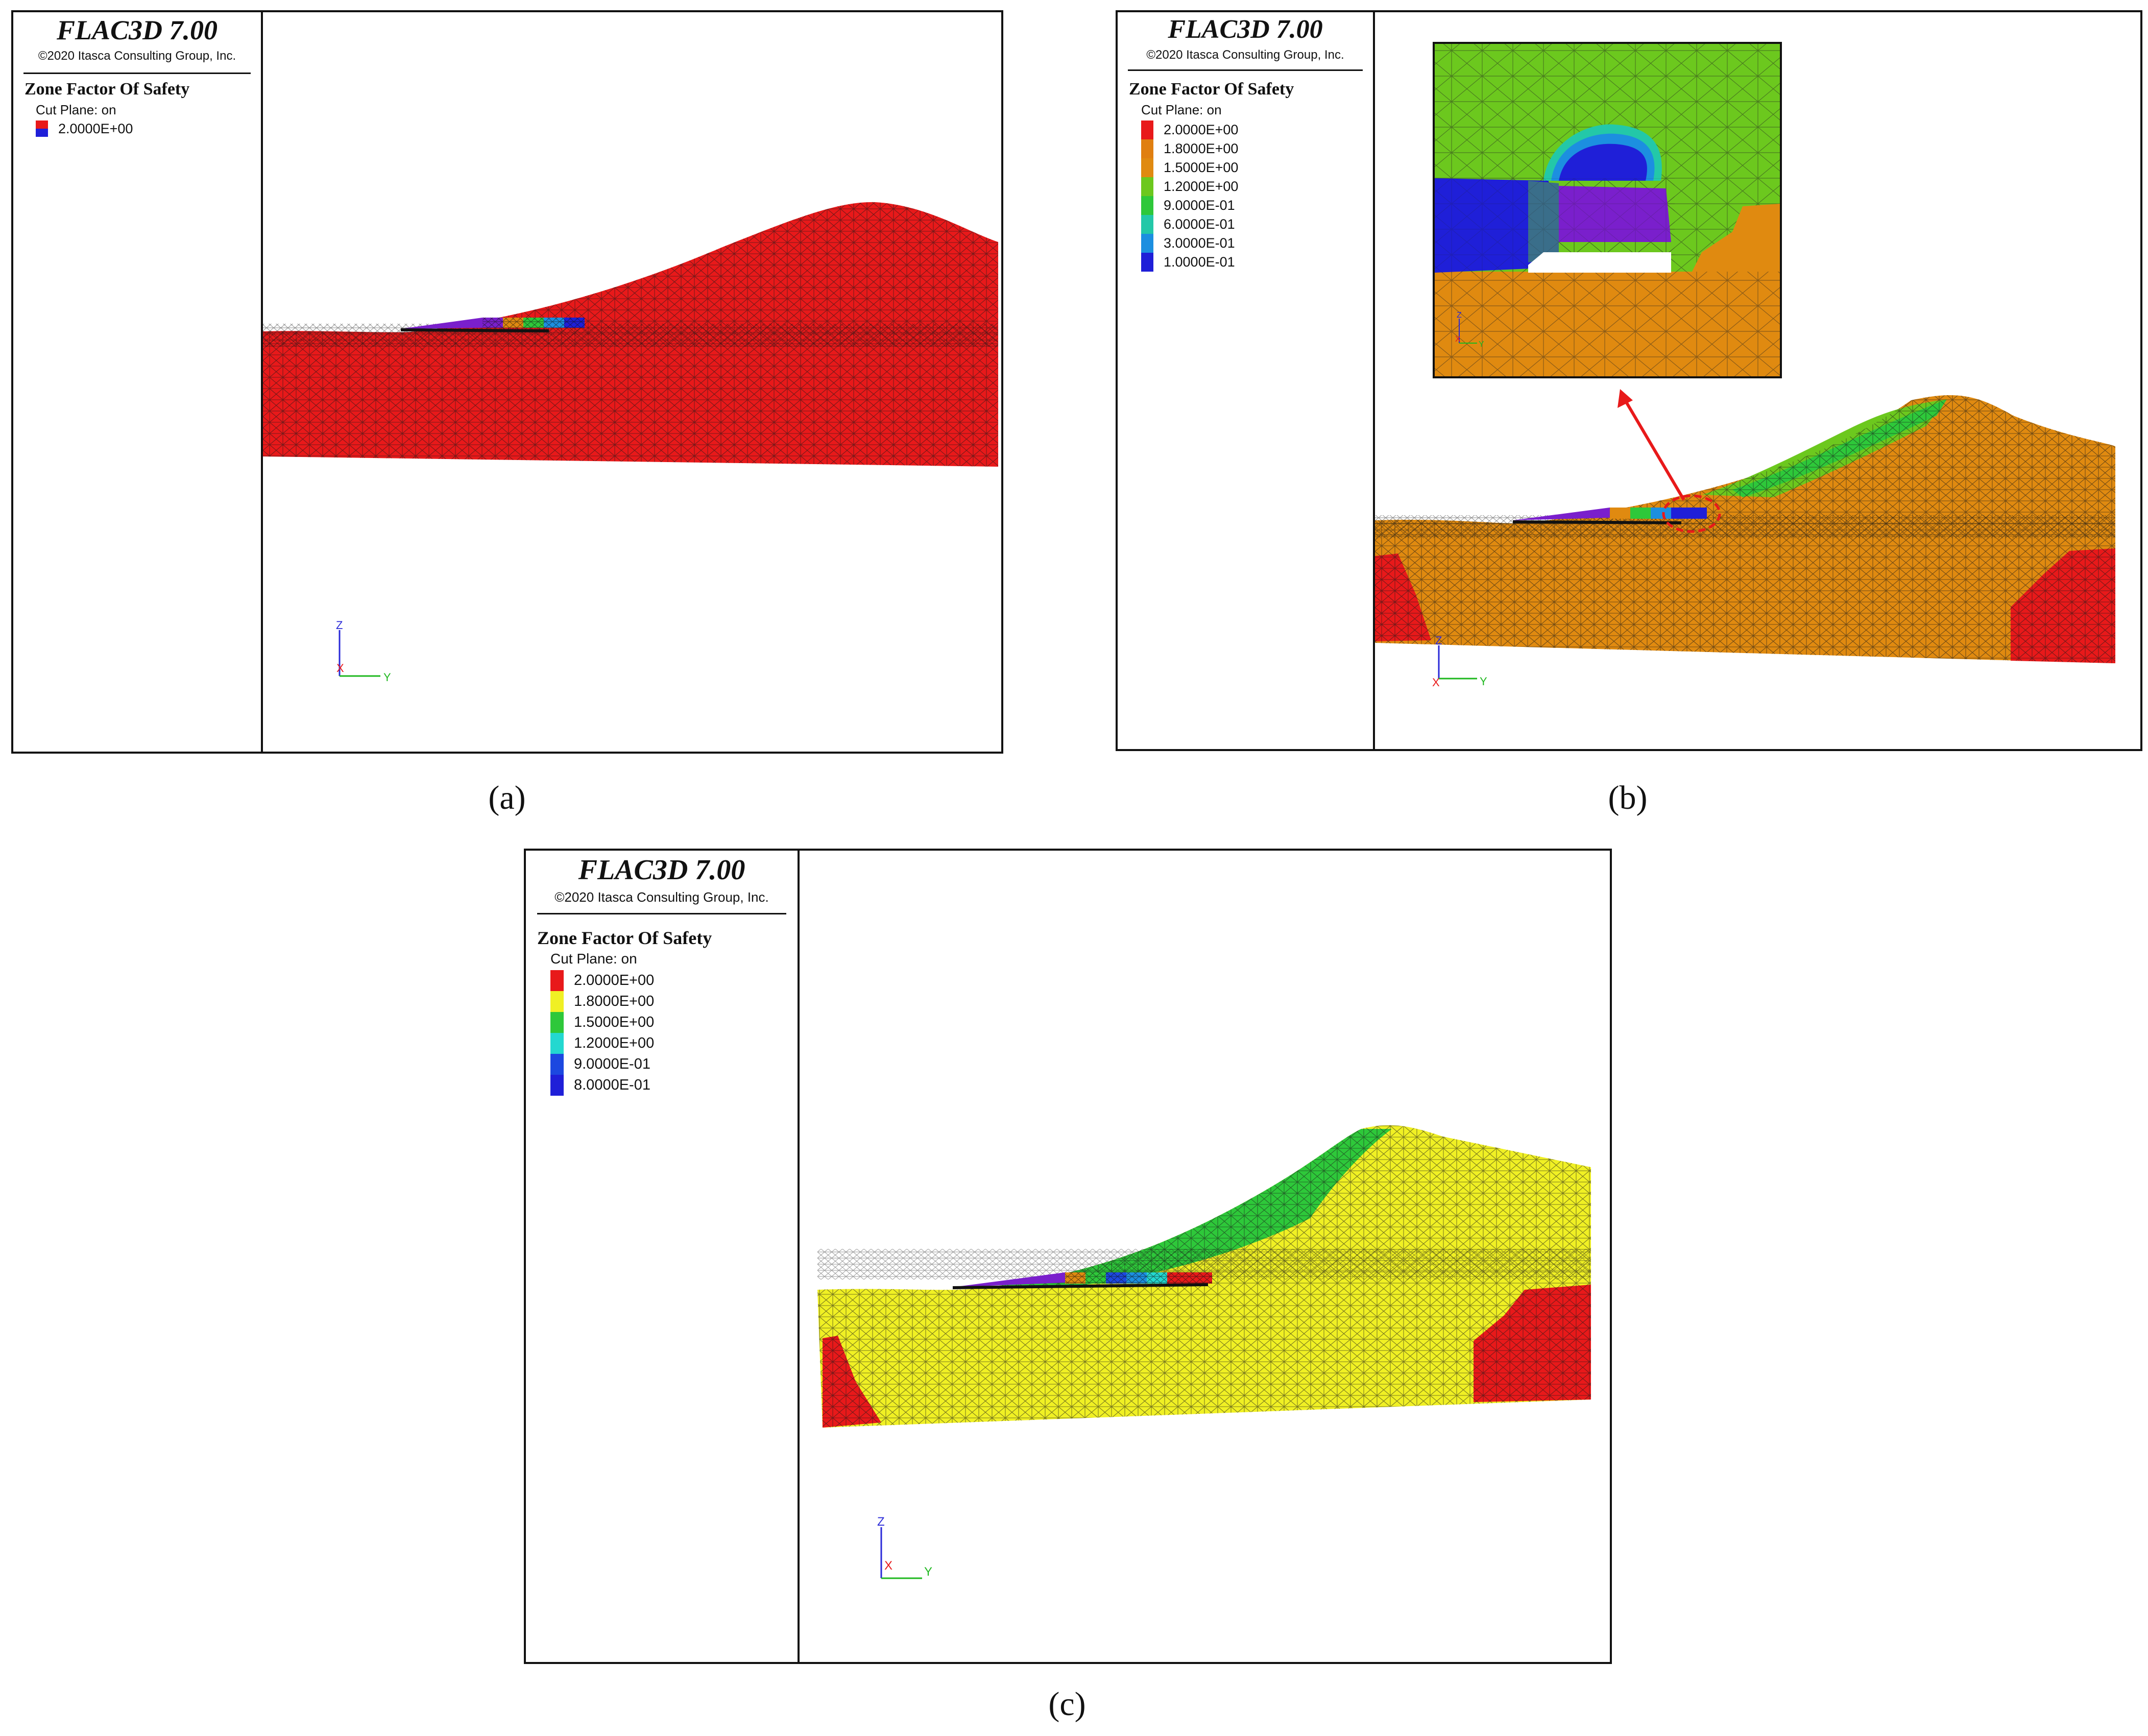 This screenshot has height=1736, width=2148. I want to click on legend-item: 1.0000E-01, so click(1189, 262).